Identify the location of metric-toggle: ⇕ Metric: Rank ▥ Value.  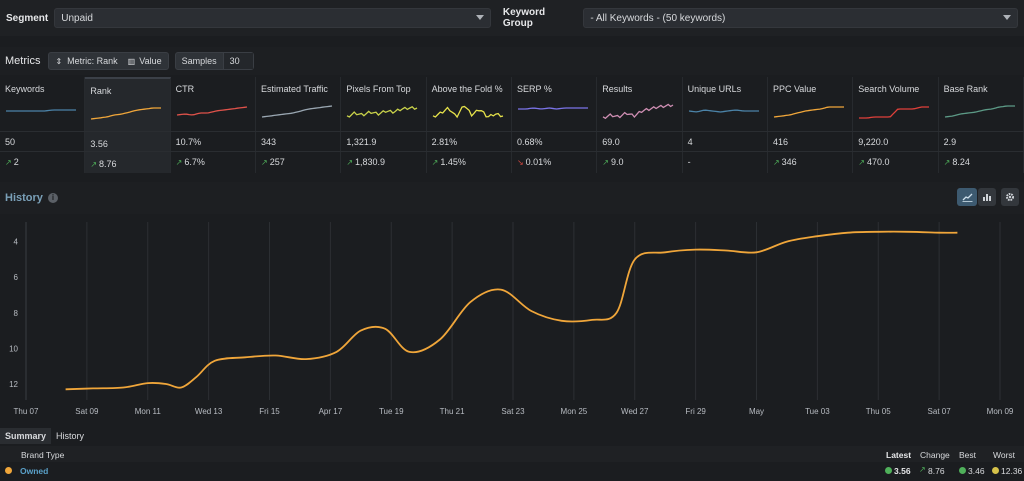
(108, 61).